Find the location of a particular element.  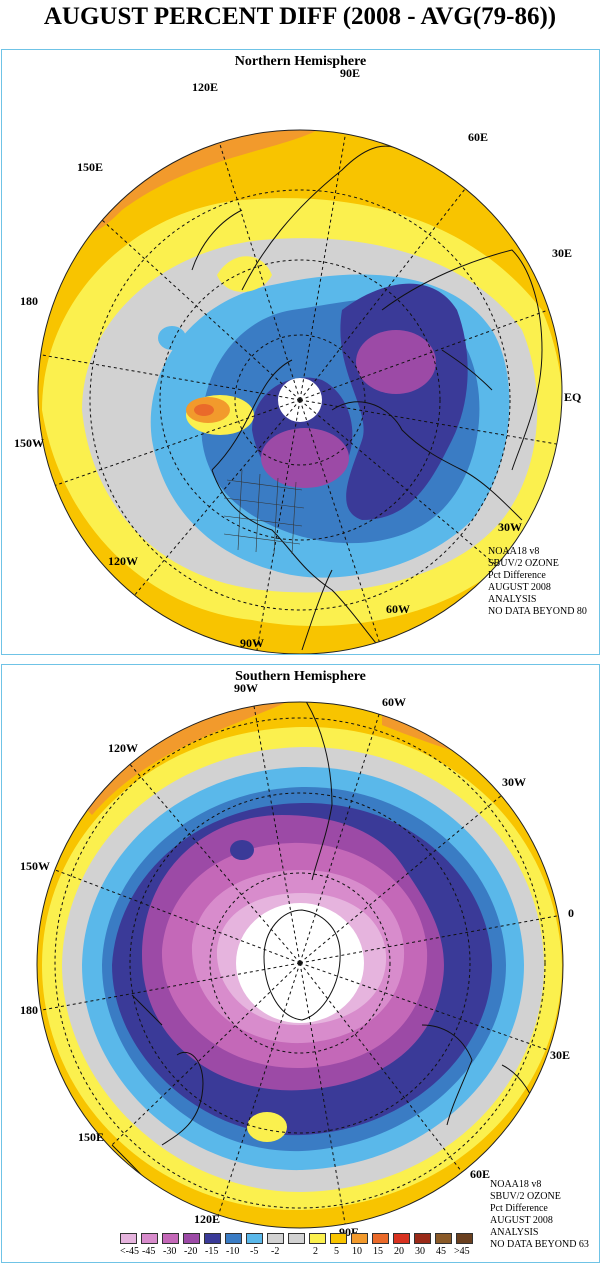

legend-tick: 30 is located at coordinates (420, 1251).